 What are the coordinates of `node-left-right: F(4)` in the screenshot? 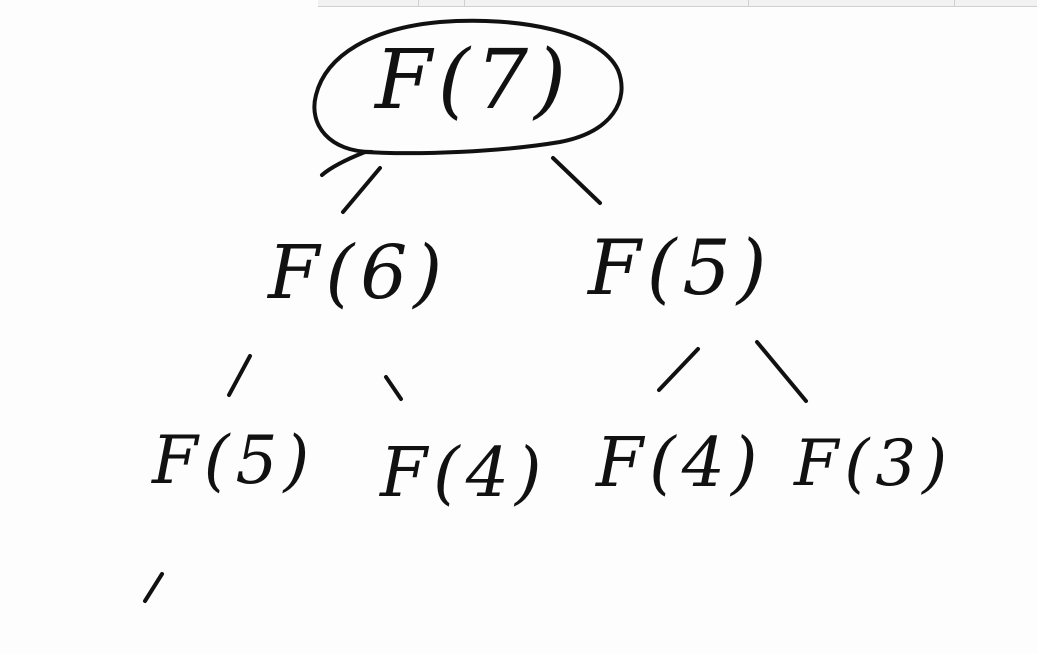 It's located at (464, 473).